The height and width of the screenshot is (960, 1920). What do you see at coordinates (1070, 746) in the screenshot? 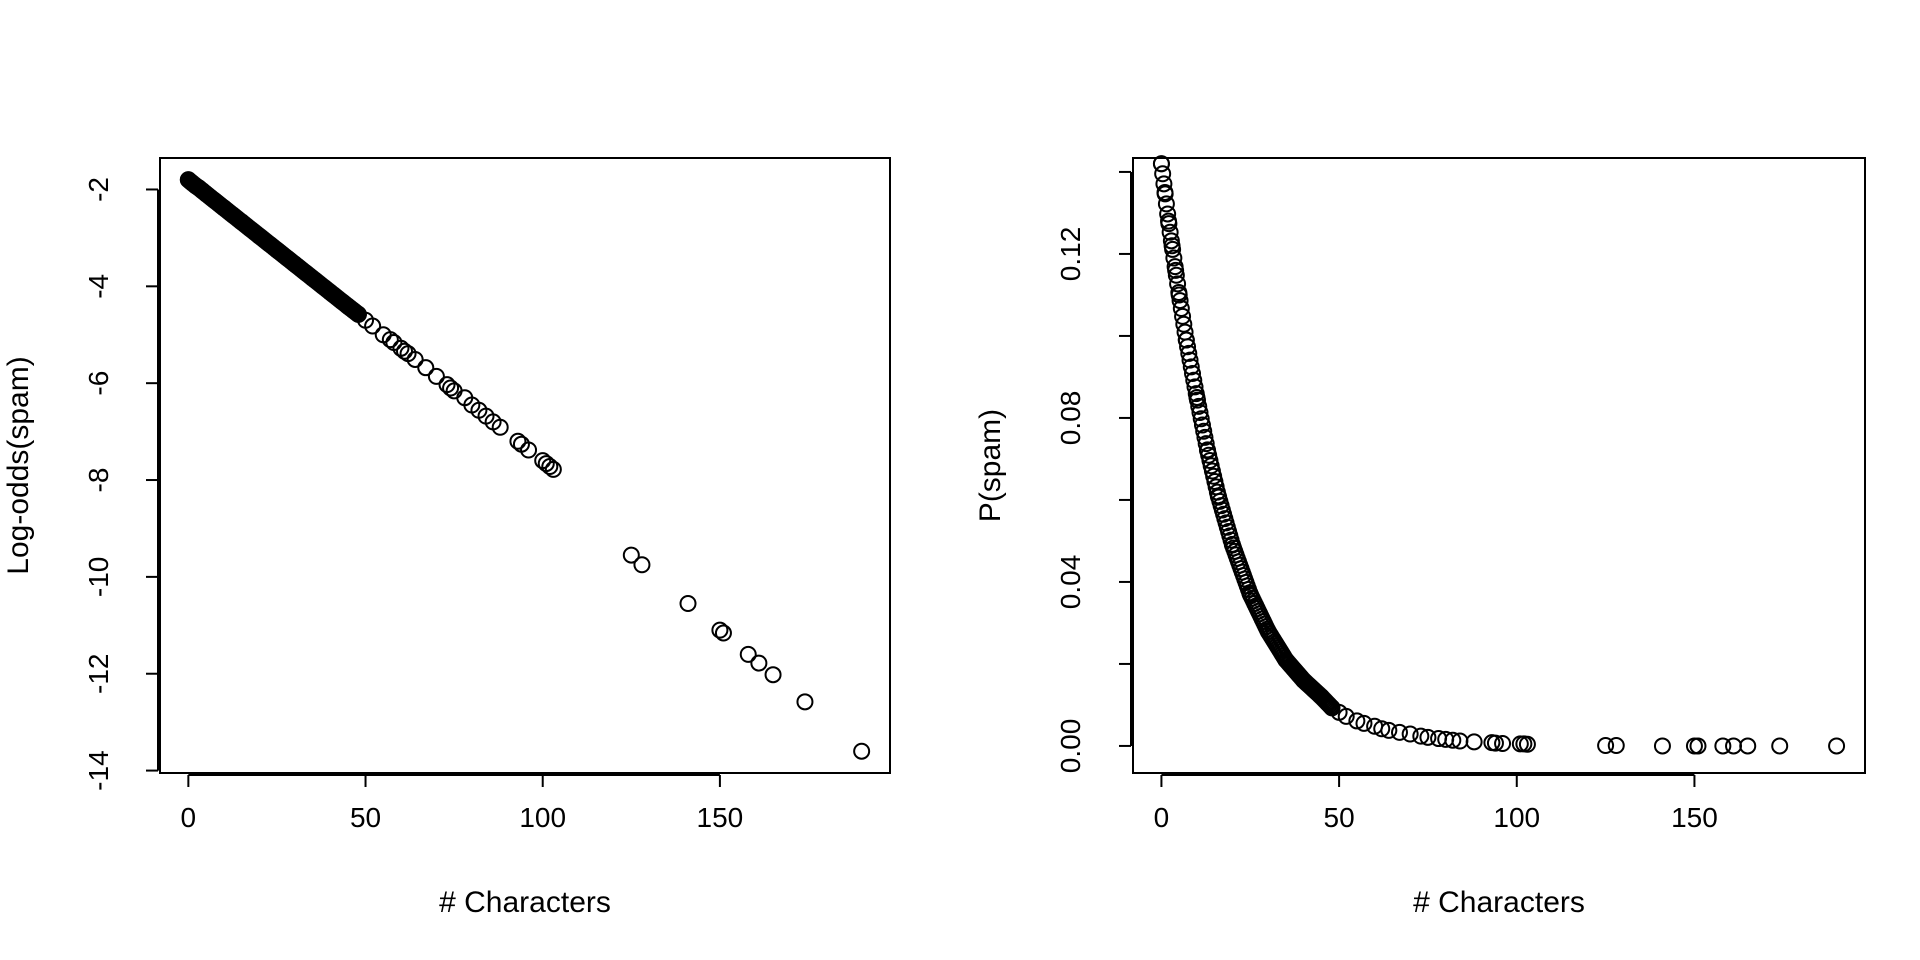
I see `y-tick-label: 0.00` at bounding box center [1070, 746].